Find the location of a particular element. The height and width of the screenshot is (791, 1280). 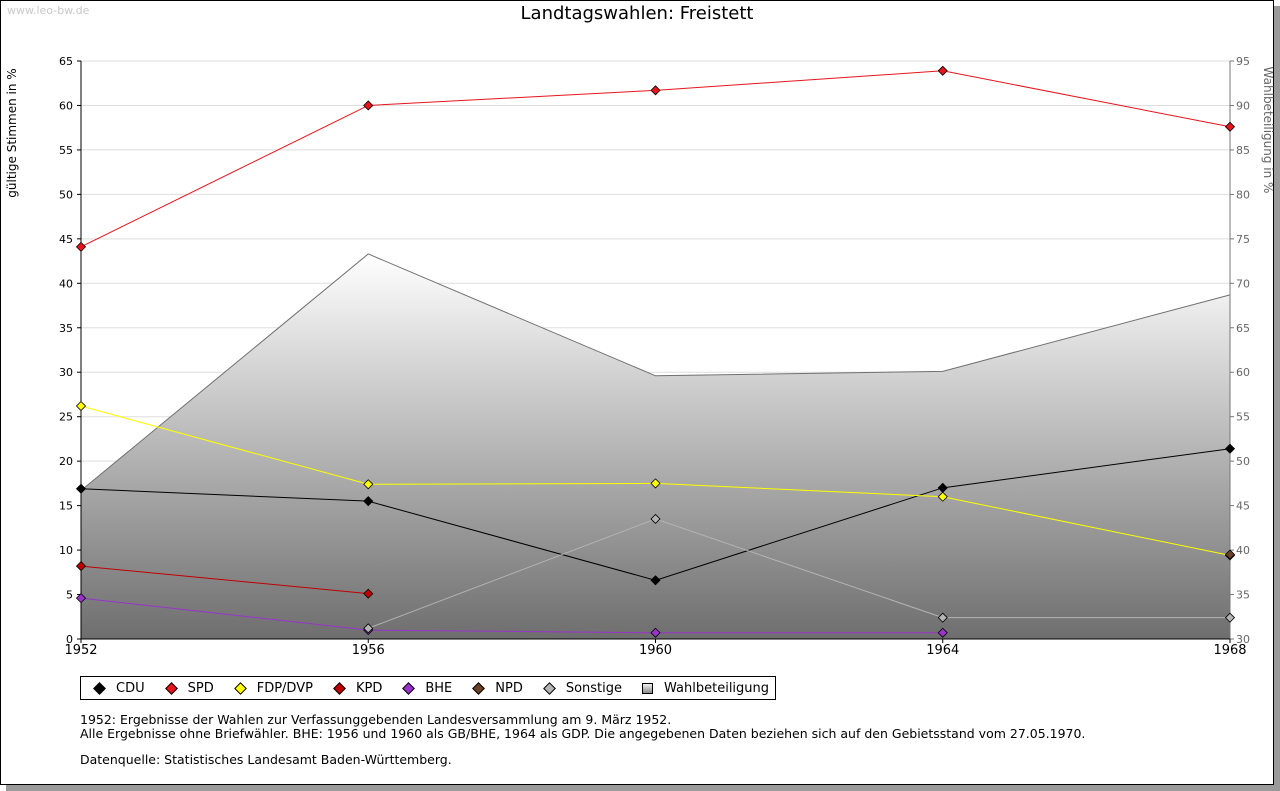

x-tick-label: 1968 is located at coordinates (1229, 650).